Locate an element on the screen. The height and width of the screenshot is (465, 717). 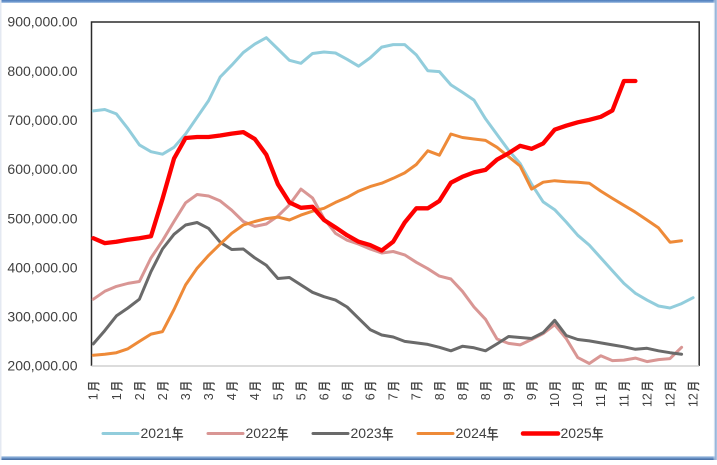
svg-text: 500,000.00 is located at coordinates (42, 218).